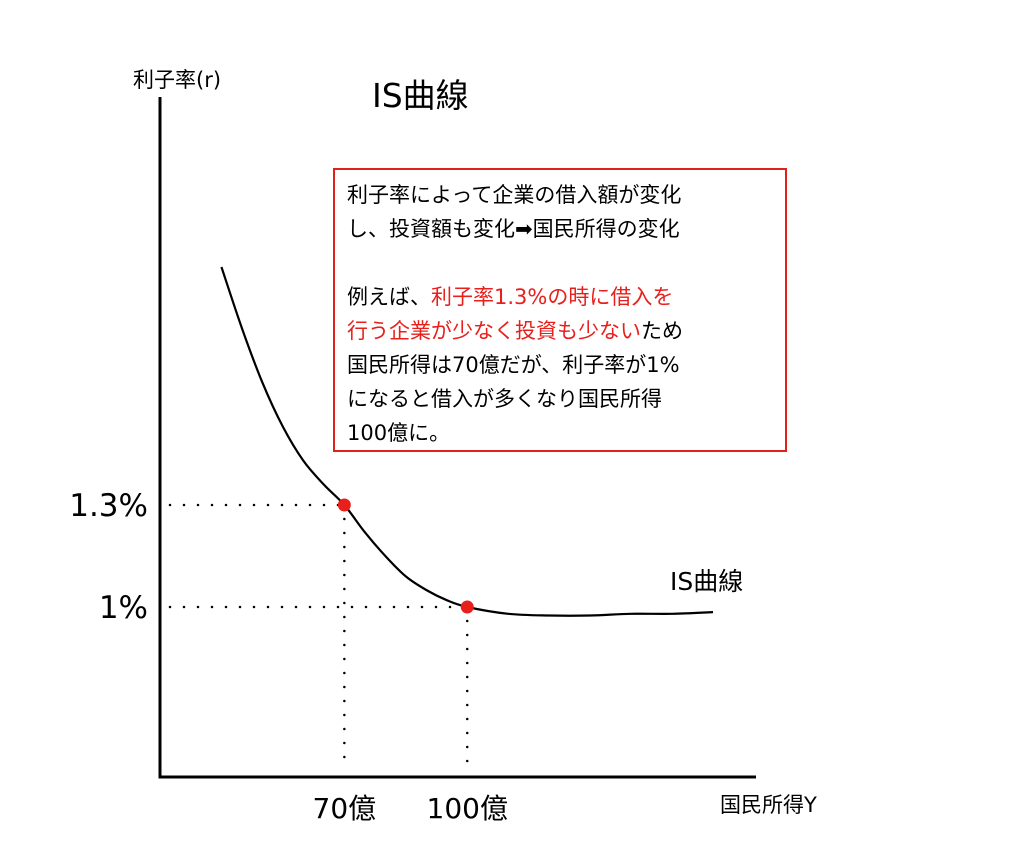  I want to click on highlight-points, so click(405, 556).